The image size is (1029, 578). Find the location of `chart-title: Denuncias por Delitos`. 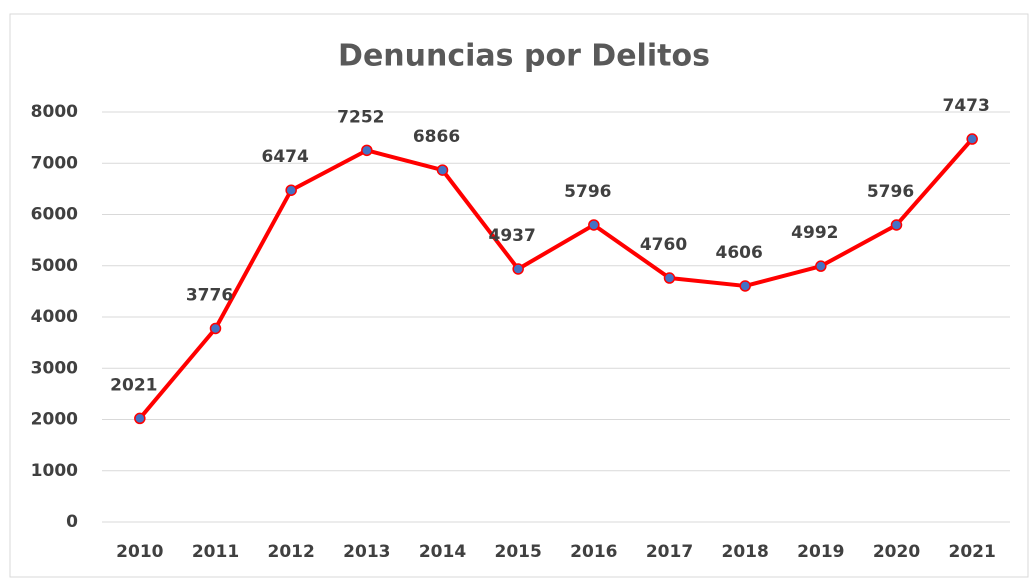

chart-title: Denuncias por Delitos is located at coordinates (524, 56).